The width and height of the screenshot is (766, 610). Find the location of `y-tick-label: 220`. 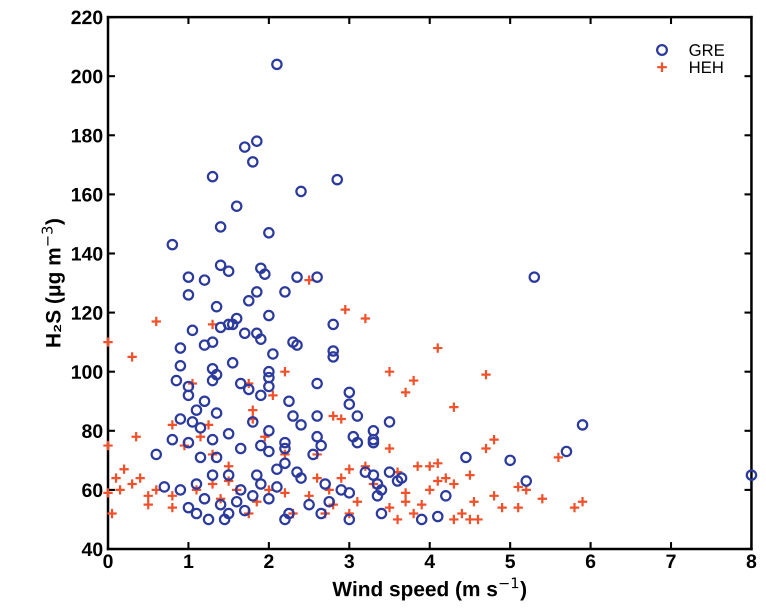

y-tick-label: 220 is located at coordinates (86, 17).